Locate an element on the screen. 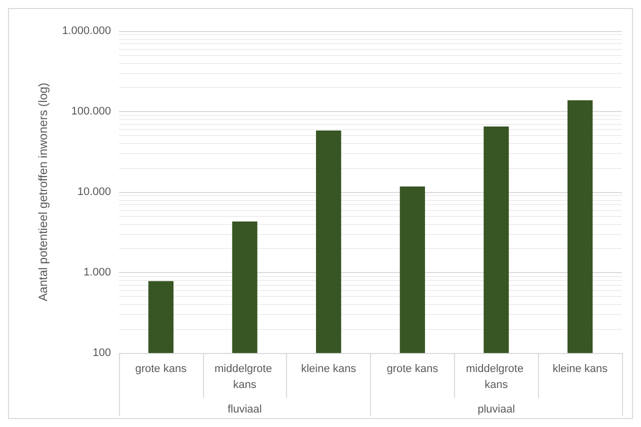  y-tick-label: 1.000 is located at coordinates (97, 272).